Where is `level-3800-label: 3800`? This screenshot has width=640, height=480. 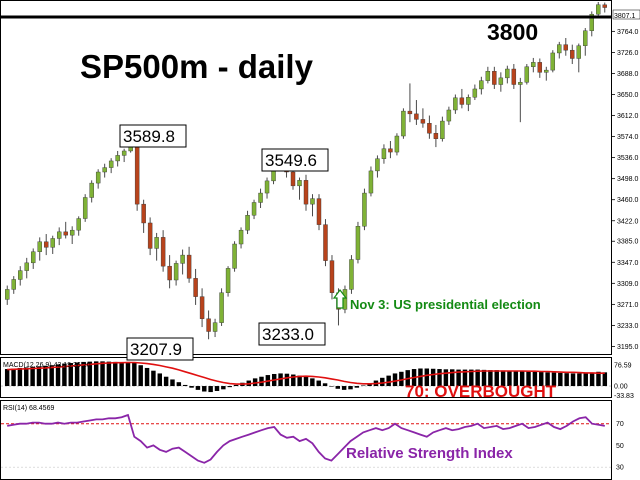 level-3800-label: 3800 is located at coordinates (512, 32).